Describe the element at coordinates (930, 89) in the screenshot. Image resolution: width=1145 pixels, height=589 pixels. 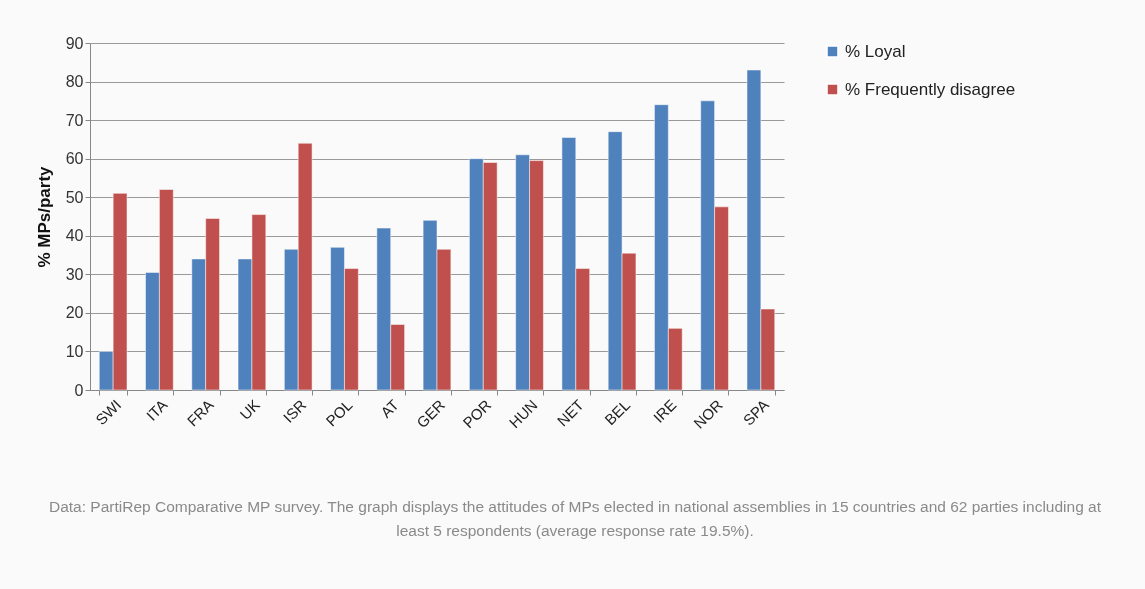
I see `legend-label: % Frequently disagree` at that location.